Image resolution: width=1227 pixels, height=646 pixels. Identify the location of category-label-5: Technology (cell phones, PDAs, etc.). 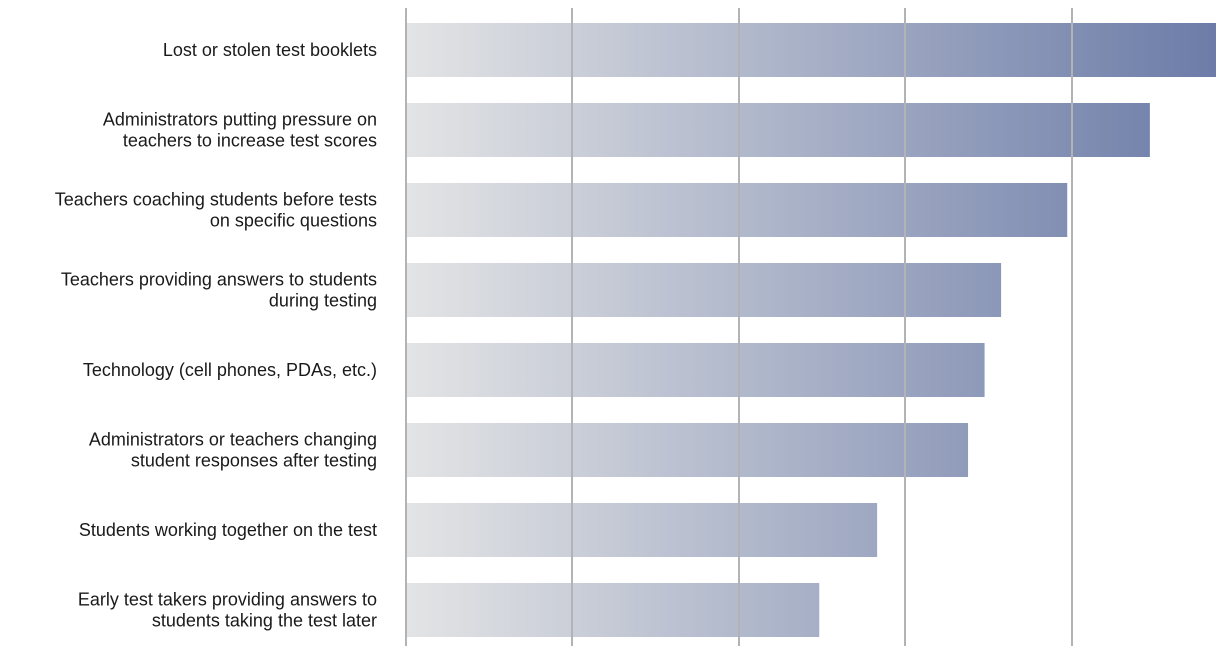
(230, 370).